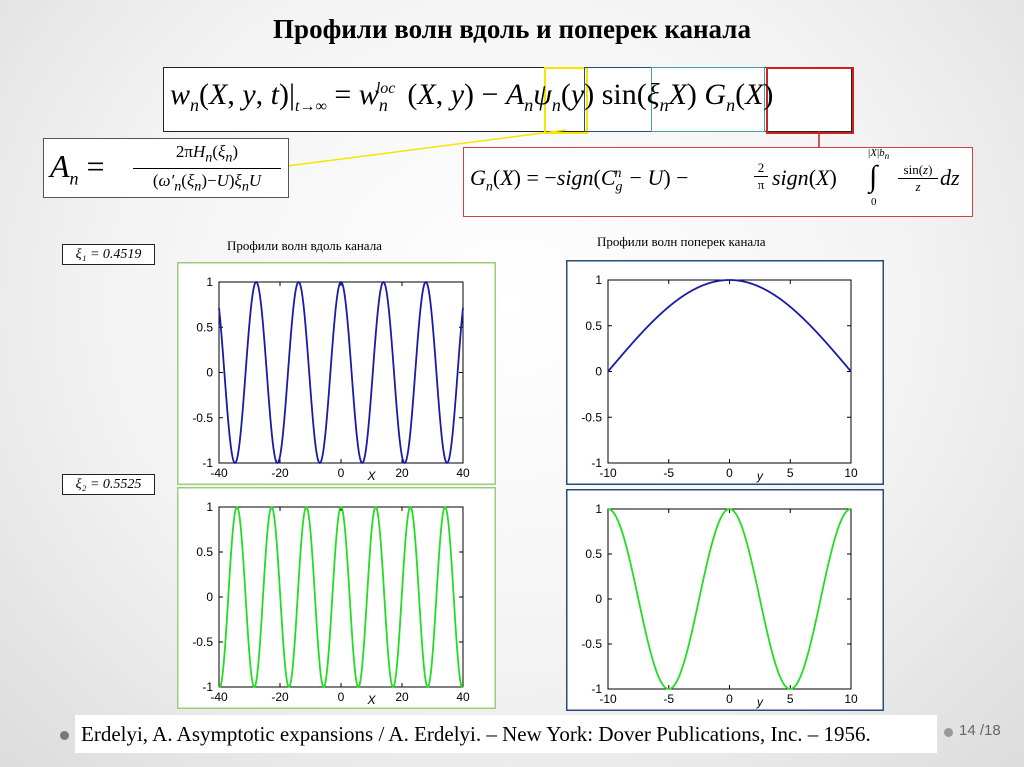 The image size is (1024, 767). I want to click on main-formula-box, so click(507, 99).